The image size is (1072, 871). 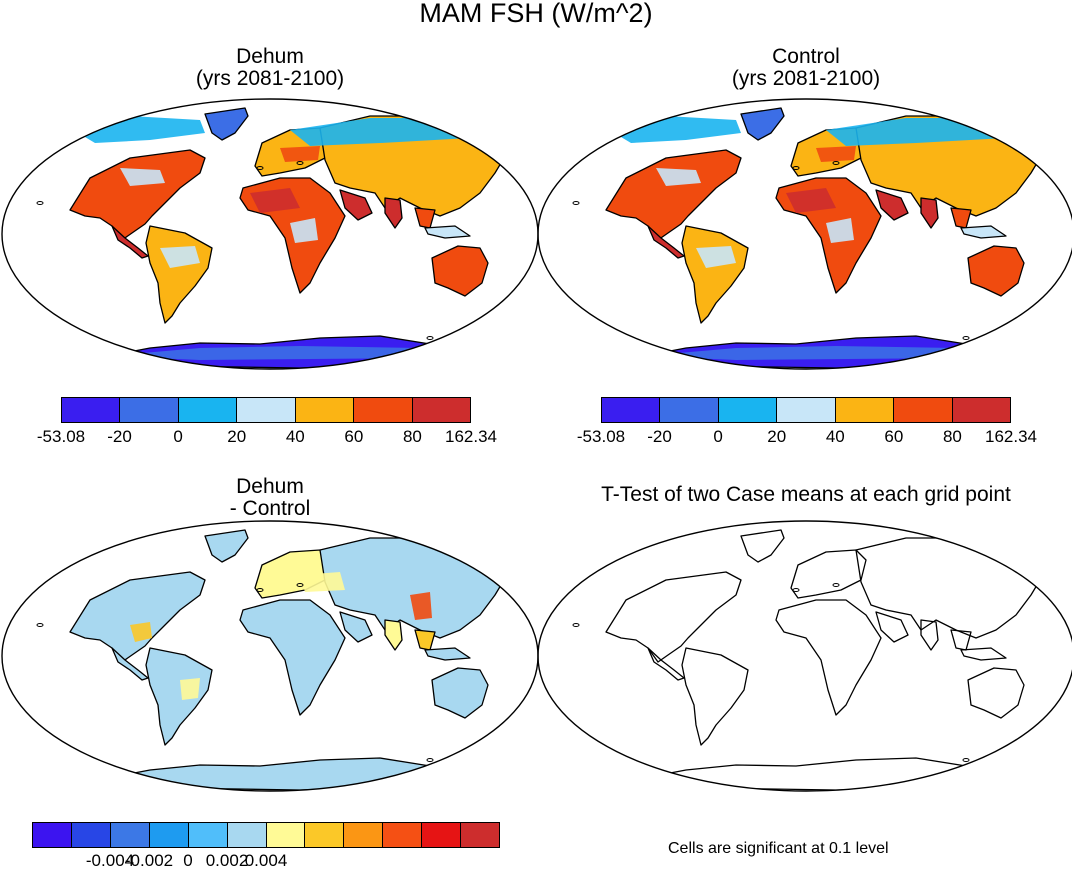 I want to click on panel-title-difference-line2: - Control, so click(x=270, y=508).